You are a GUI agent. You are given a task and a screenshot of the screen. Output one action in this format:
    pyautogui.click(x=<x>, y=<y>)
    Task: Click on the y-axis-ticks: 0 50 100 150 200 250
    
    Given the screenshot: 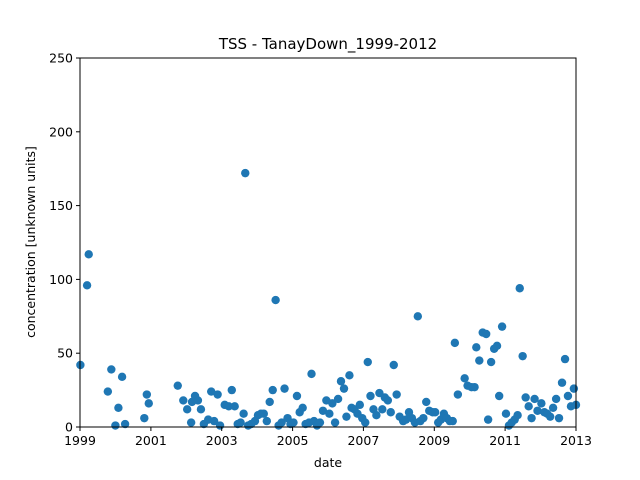 What is the action you would take?
    pyautogui.click(x=64, y=243)
    